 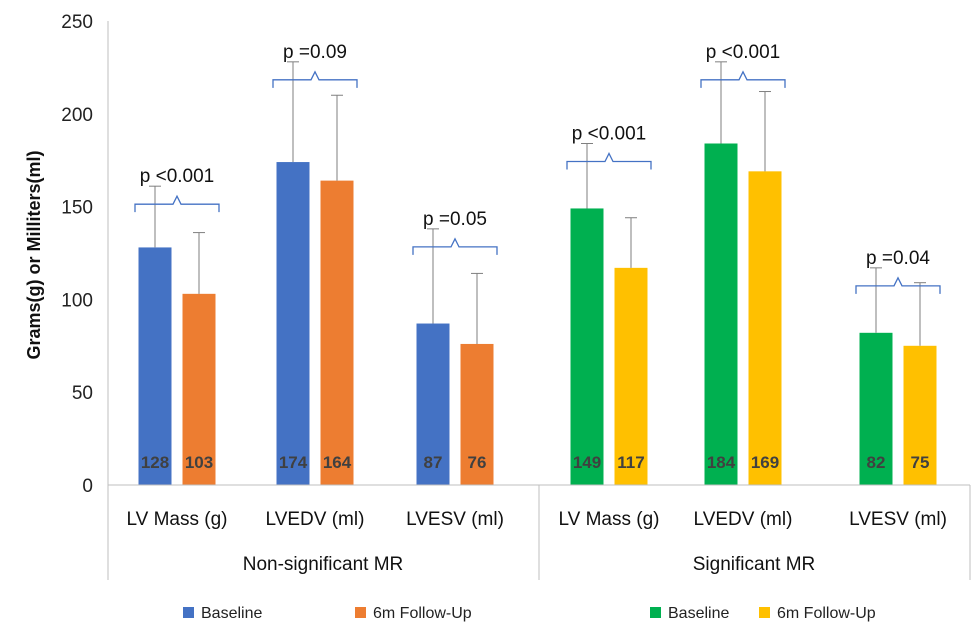 What do you see at coordinates (529, 613) in the screenshot?
I see `legend: Baseline 6m Follow-Up Baseline 6m Follow-Up` at bounding box center [529, 613].